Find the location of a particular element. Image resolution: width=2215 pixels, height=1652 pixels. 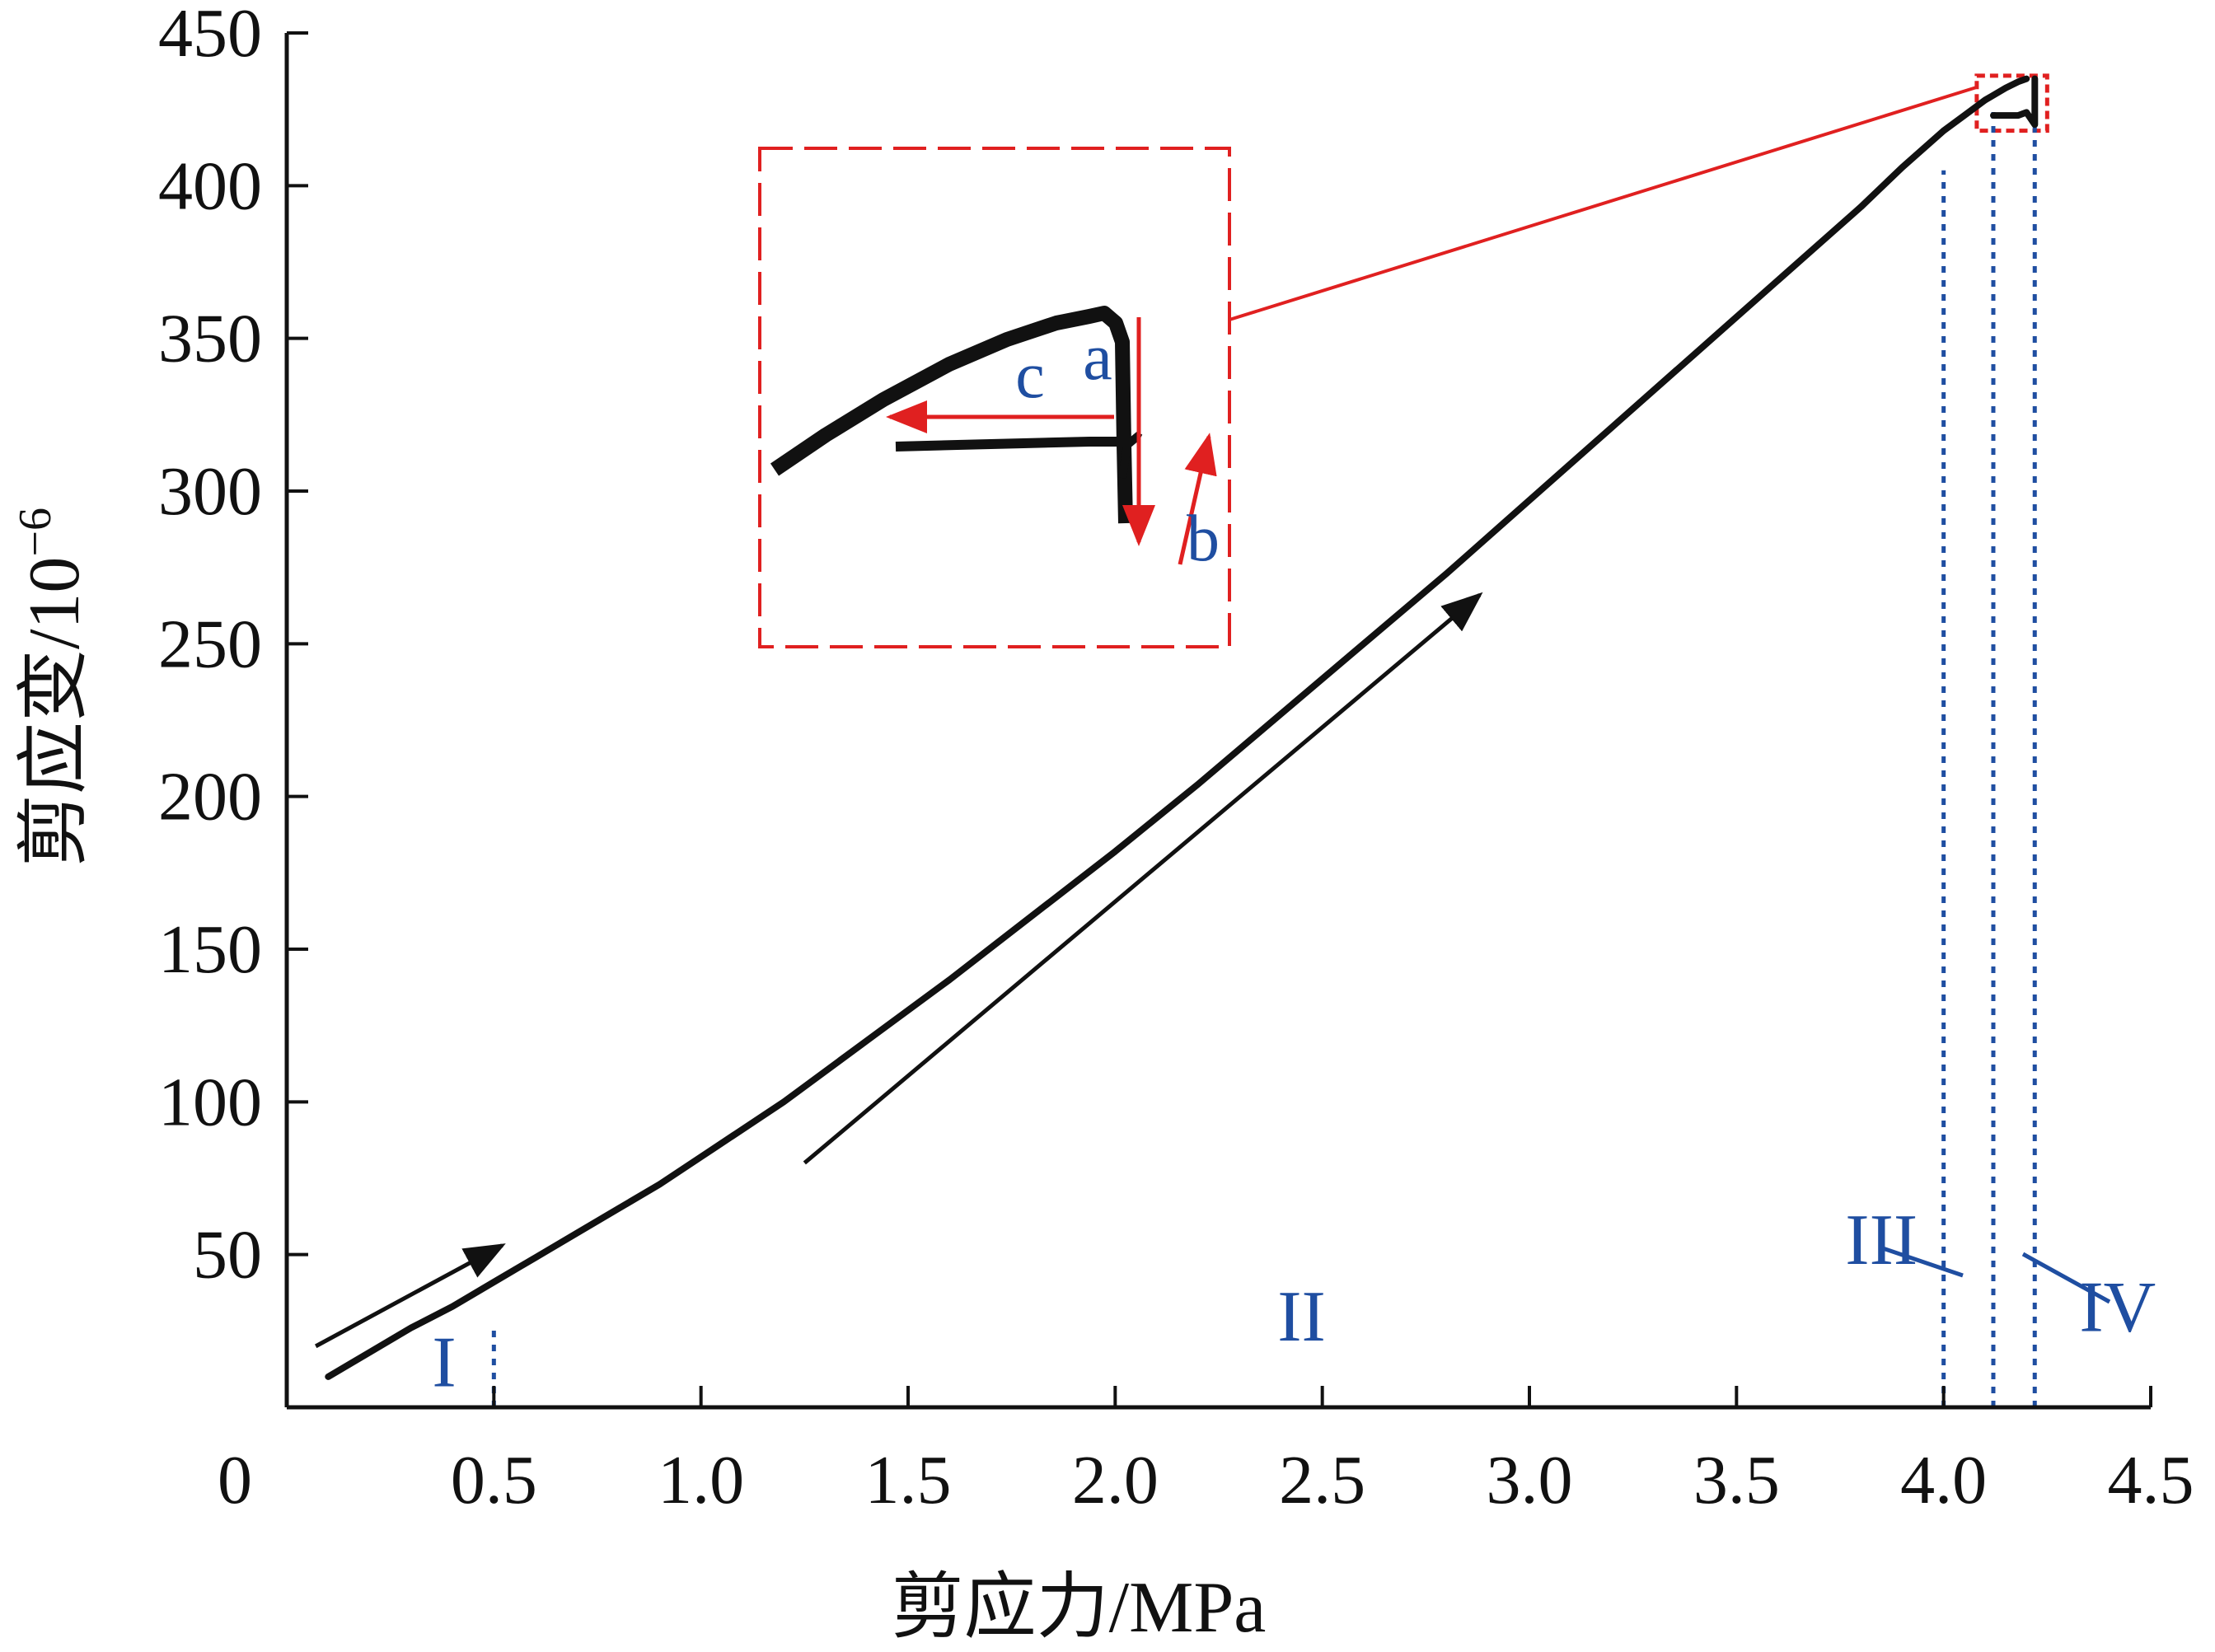

inset-frame is located at coordinates (994, 397).